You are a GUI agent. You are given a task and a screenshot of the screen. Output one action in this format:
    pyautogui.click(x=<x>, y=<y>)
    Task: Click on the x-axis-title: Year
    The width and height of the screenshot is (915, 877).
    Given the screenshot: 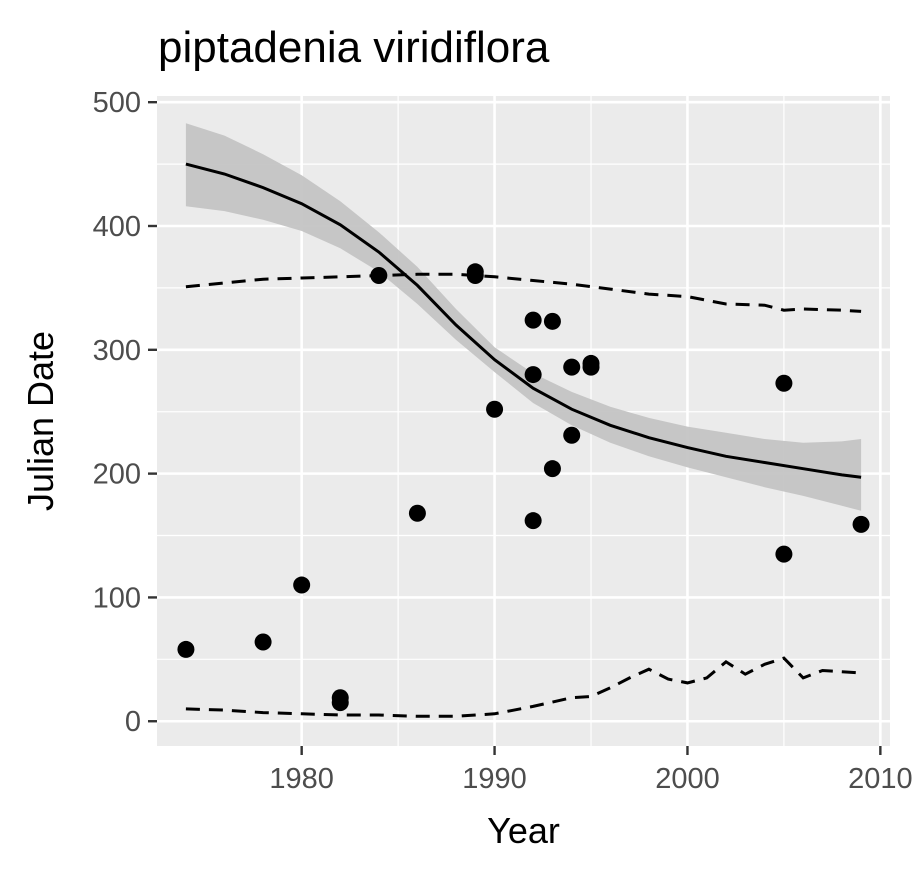 What is the action you would take?
    pyautogui.click(x=523, y=830)
    